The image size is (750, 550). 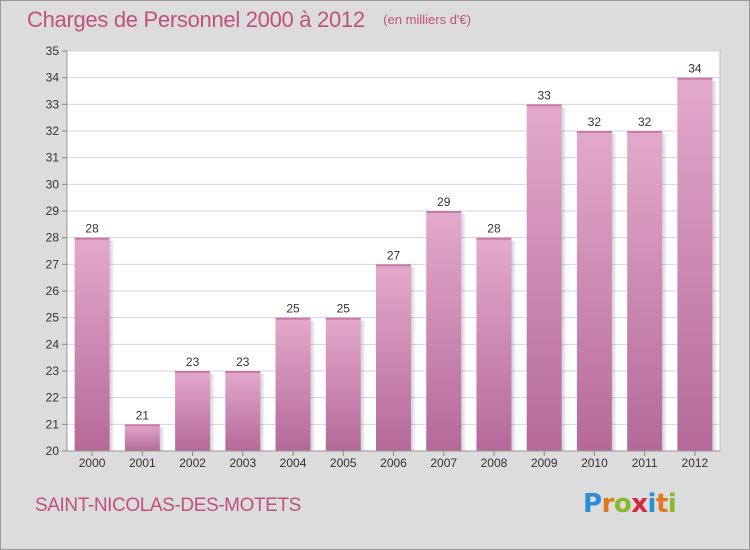 I want to click on x-tick-label: 2000, so click(x=92, y=463).